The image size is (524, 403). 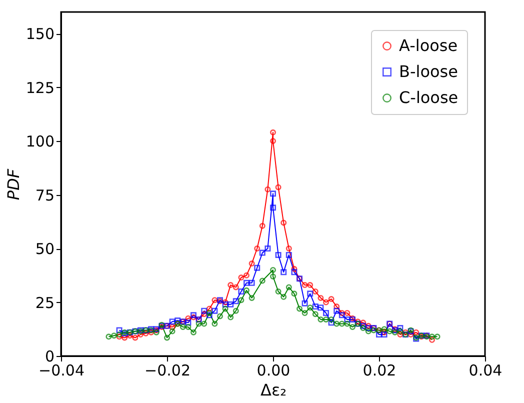 I want to click on legend-label: C-loose, so click(x=428, y=97).